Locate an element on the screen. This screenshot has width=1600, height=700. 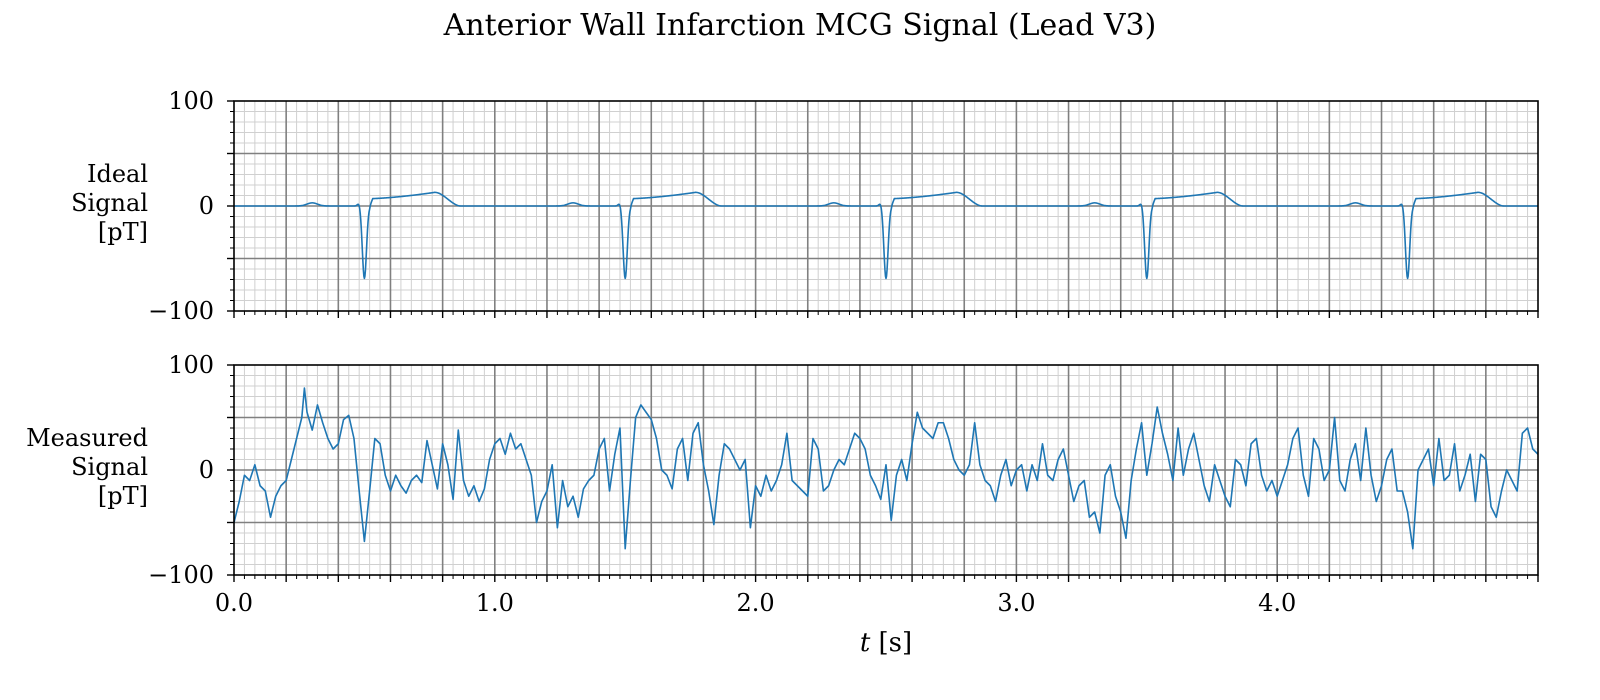
x-axis-label: t [s] is located at coordinates (886, 643).